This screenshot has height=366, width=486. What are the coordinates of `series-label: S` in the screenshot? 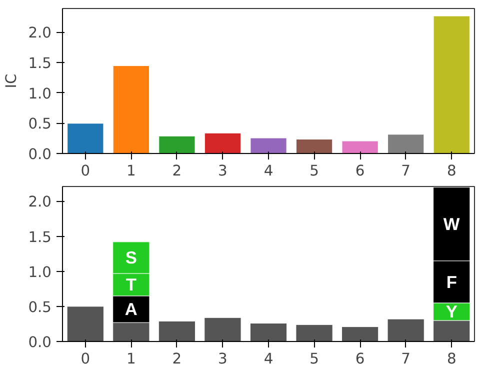 It's located at (131, 258).